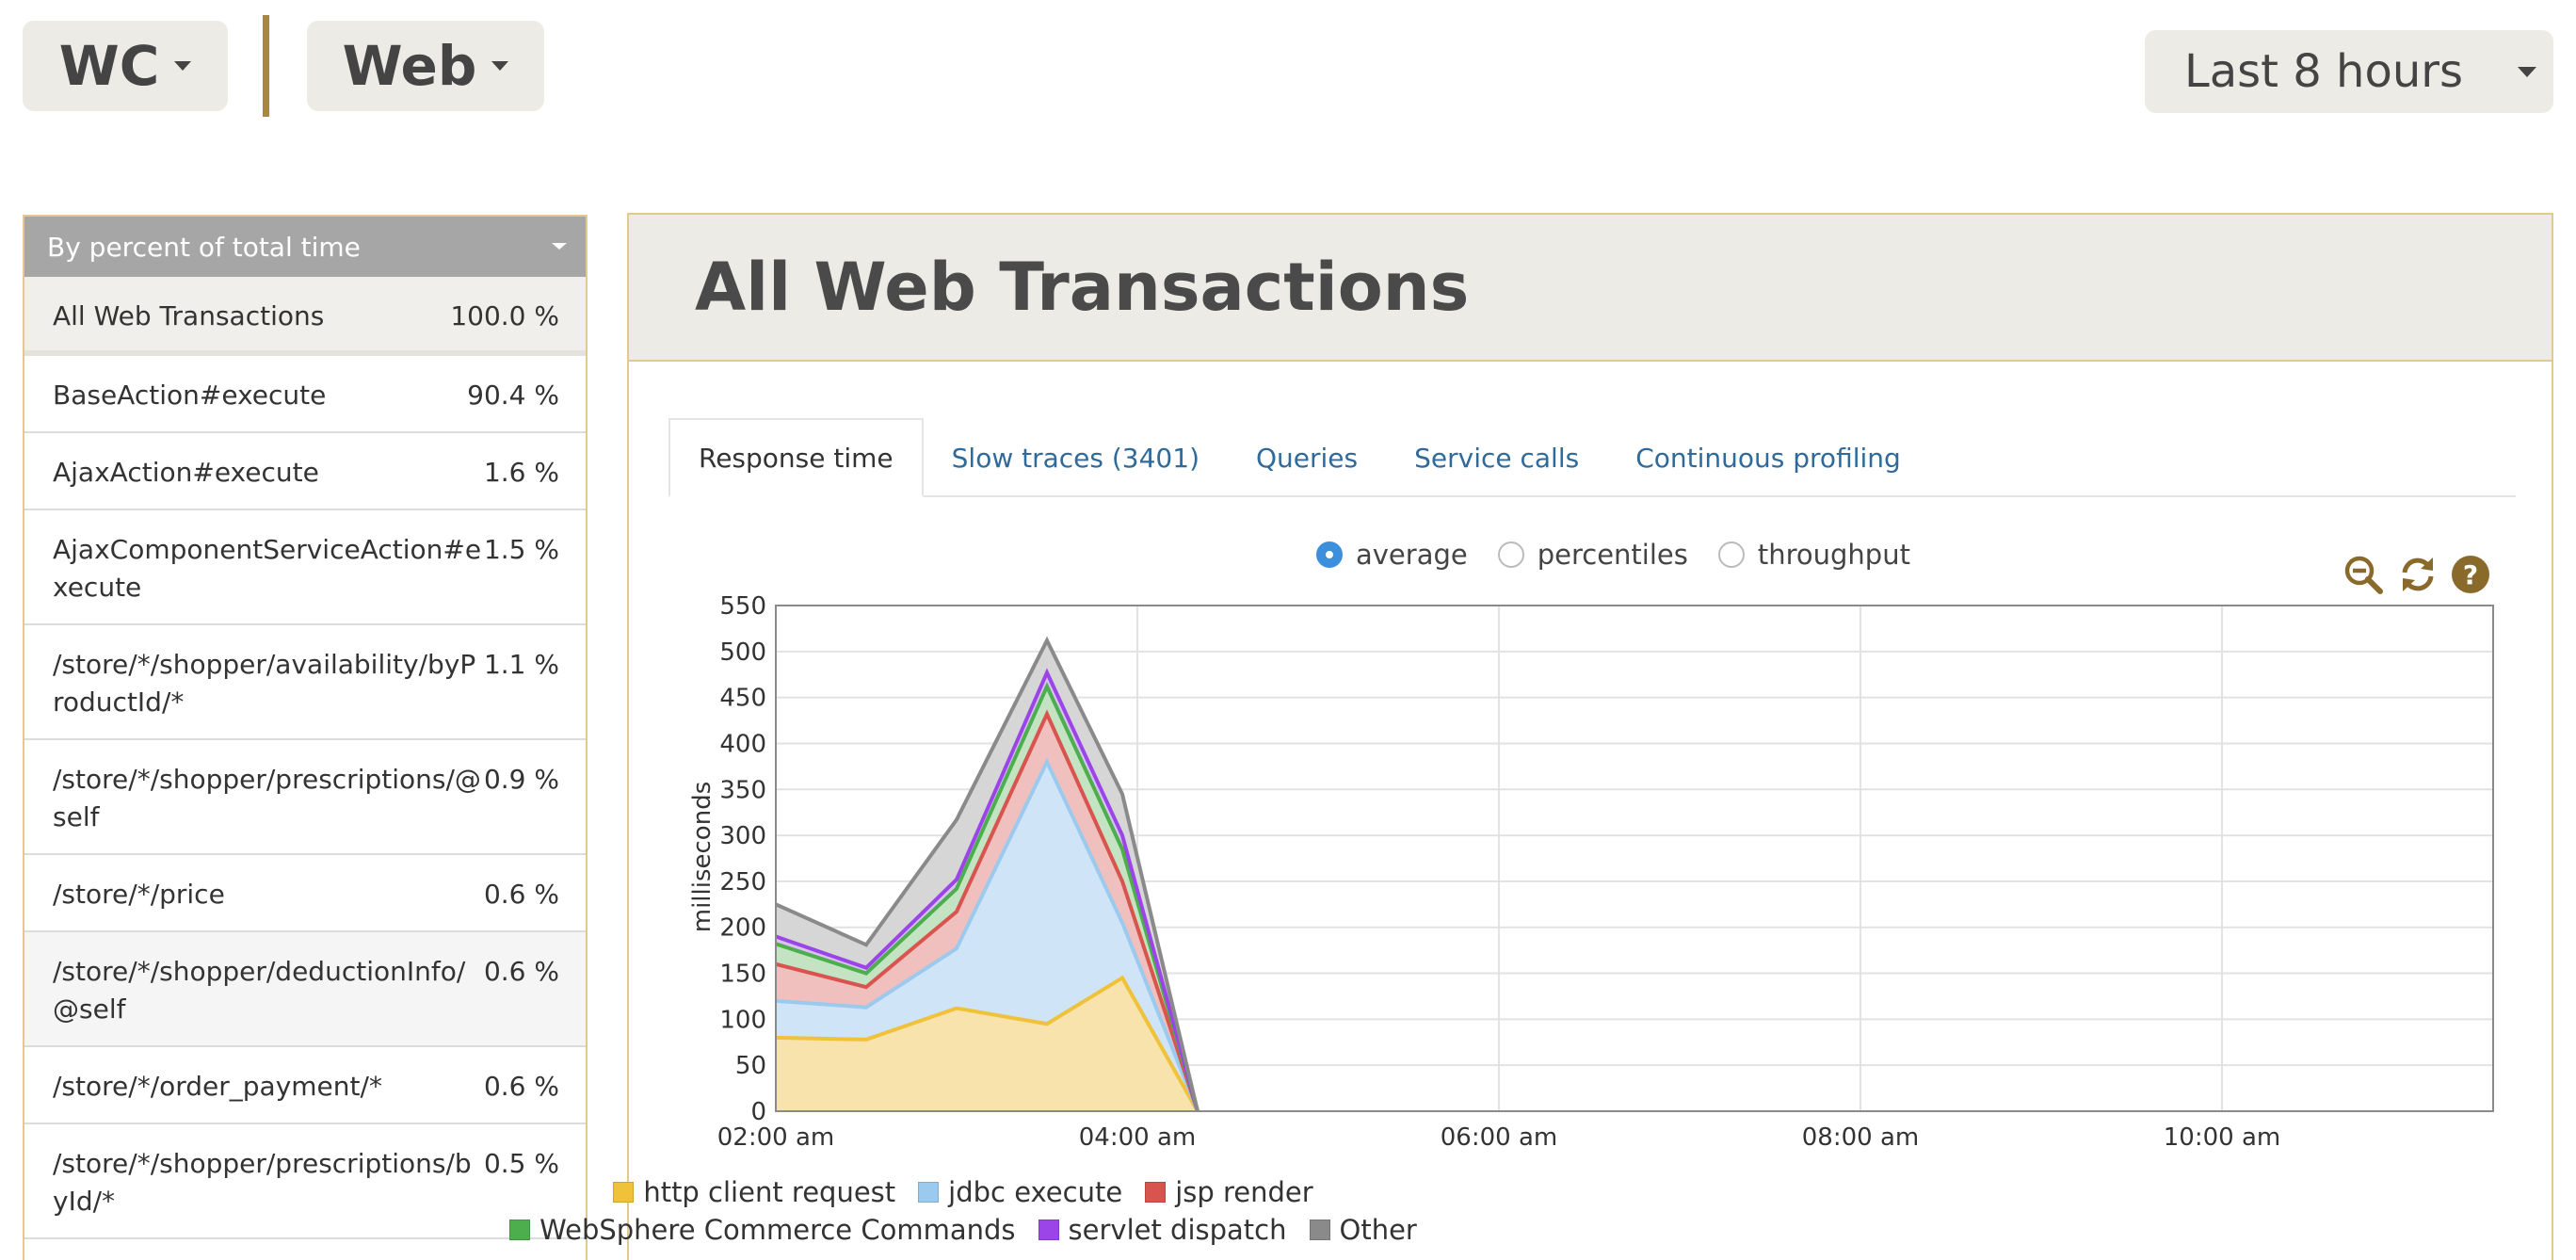 The height and width of the screenshot is (1260, 2576). Describe the element at coordinates (504, 315) in the screenshot. I see `transaction-percent: 100.0 %` at that location.